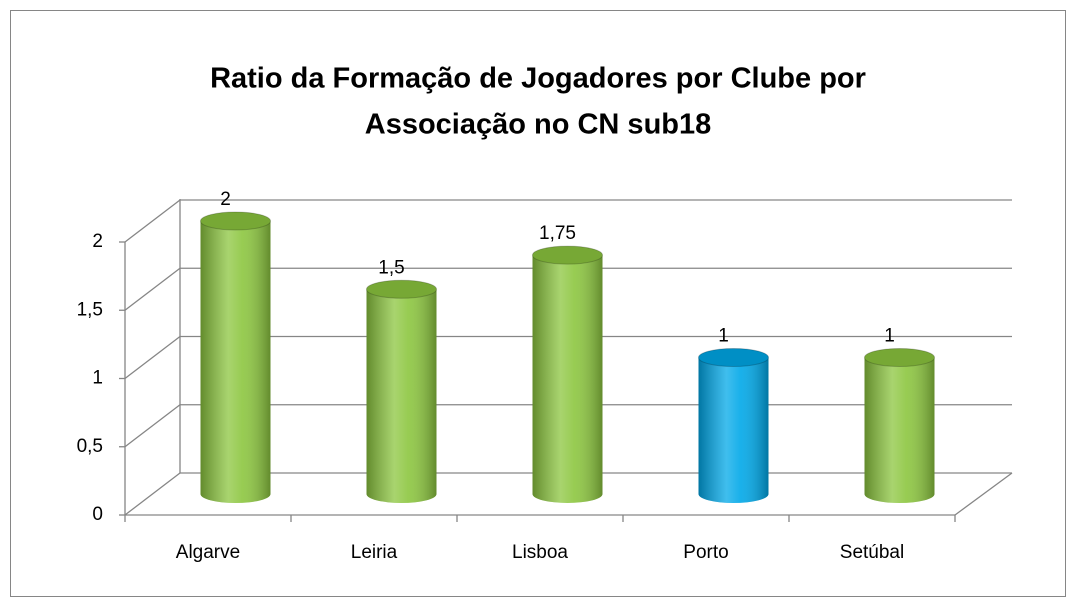 The image size is (1077, 607). I want to click on y-tick-label: 1, so click(97, 378).